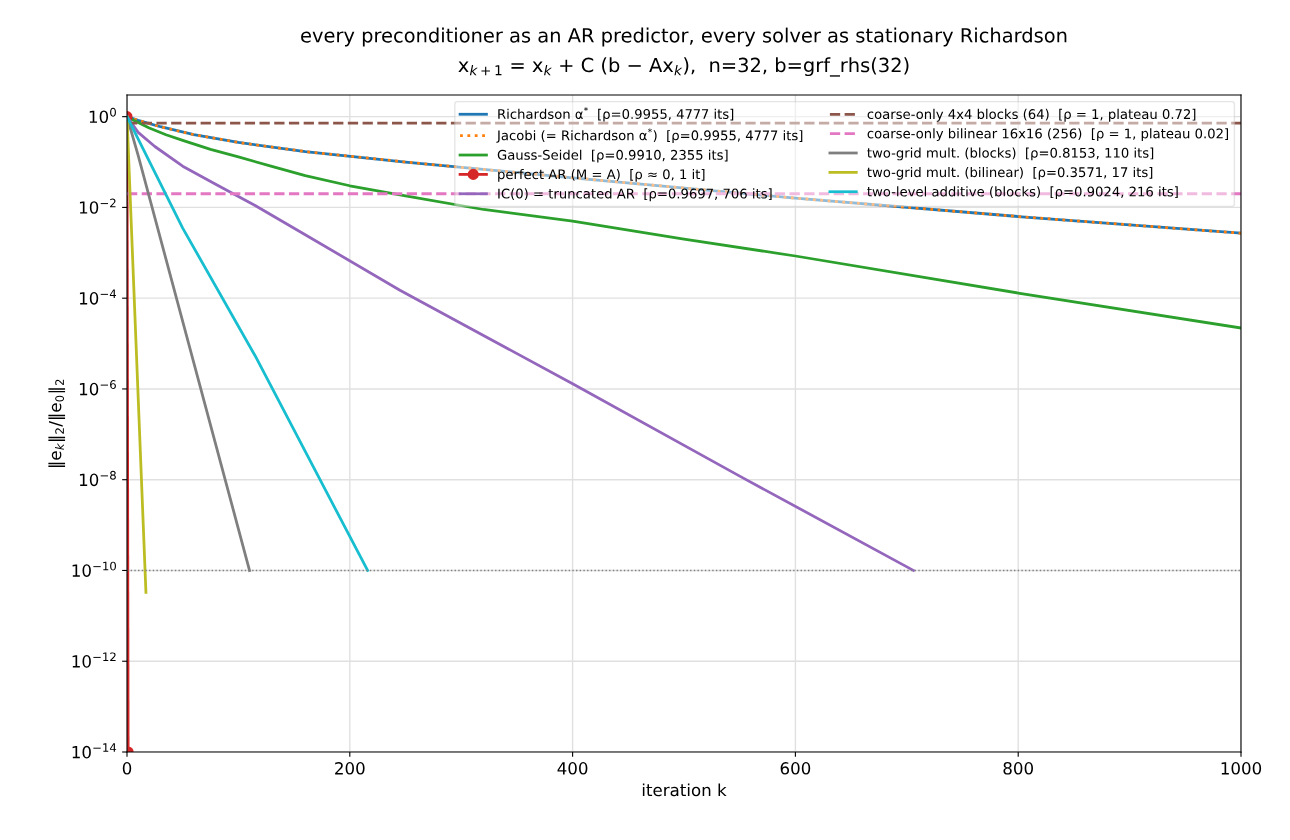 The height and width of the screenshot is (840, 1290). I want to click on y-tick-label: 10$^{0}$, so click(102, 115).